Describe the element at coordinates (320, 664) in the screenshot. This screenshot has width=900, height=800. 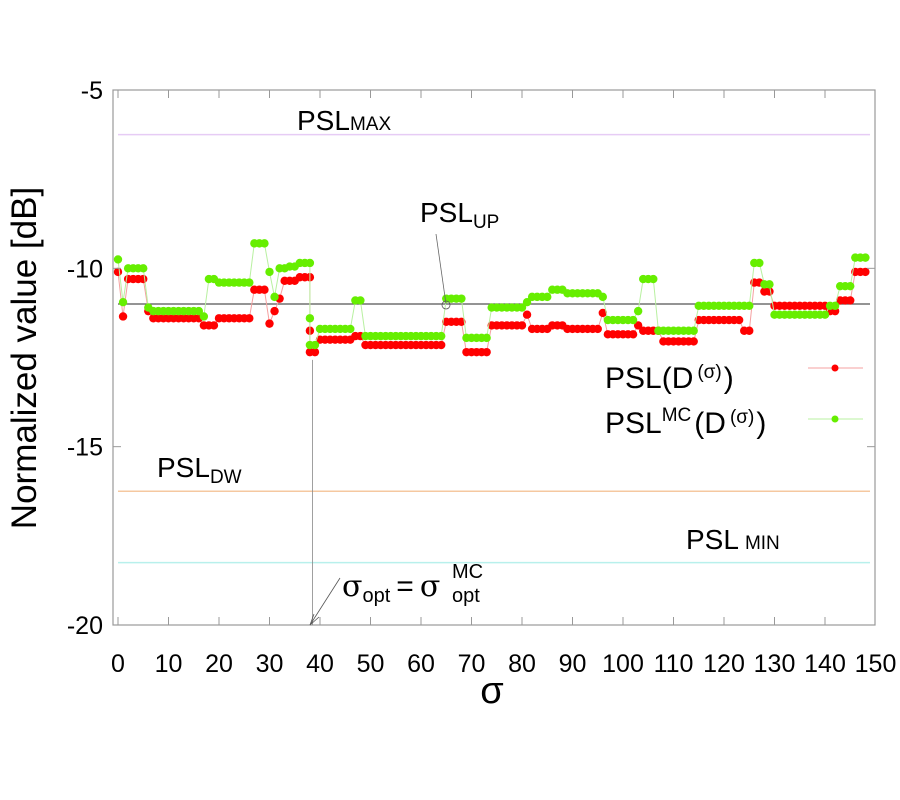
I see `x-tick-label: 40` at that location.